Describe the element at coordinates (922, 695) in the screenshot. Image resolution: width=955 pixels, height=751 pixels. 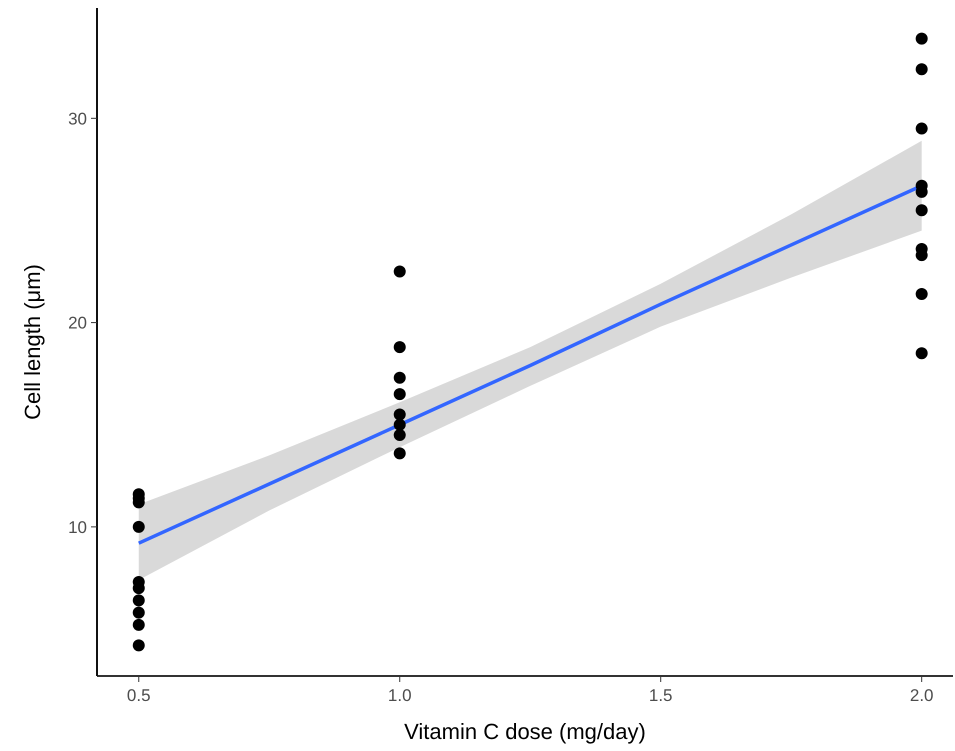
I see `x-tick-label: 2.0` at that location.